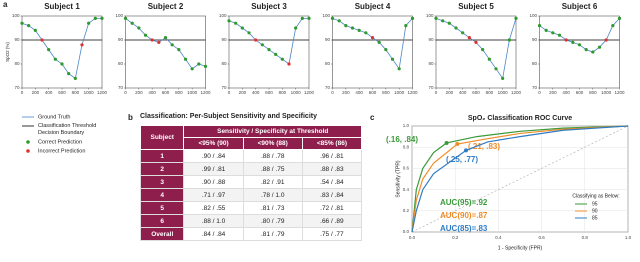 The height and width of the screenshot is (262, 640). I want to click on table-cell: 6, so click(162, 221).